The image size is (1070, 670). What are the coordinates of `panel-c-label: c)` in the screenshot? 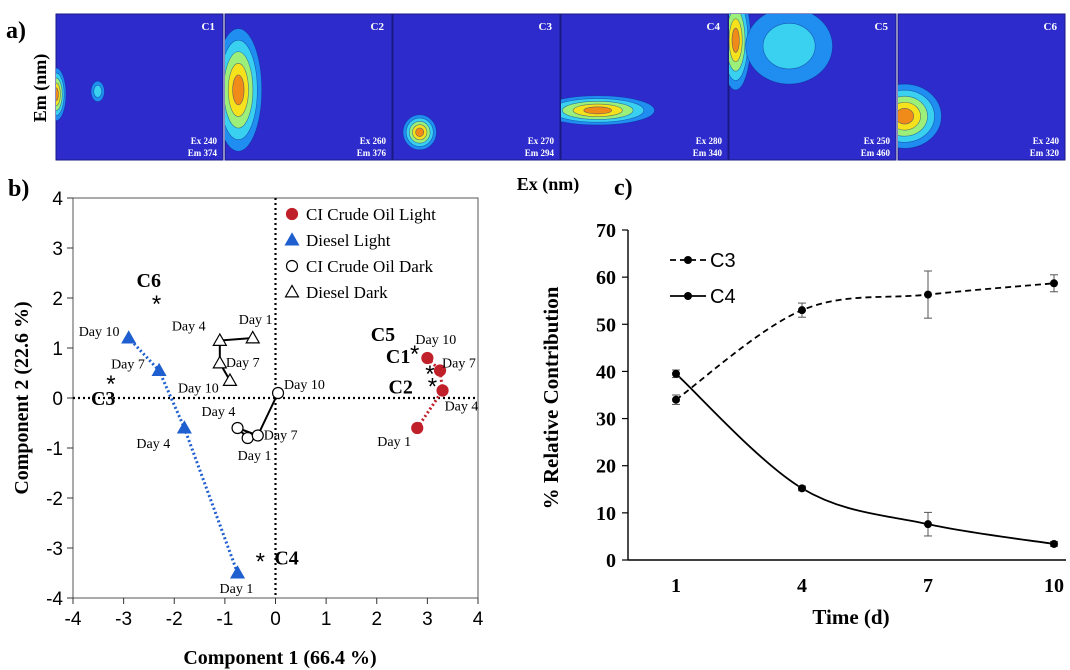 It's located at (623, 188).